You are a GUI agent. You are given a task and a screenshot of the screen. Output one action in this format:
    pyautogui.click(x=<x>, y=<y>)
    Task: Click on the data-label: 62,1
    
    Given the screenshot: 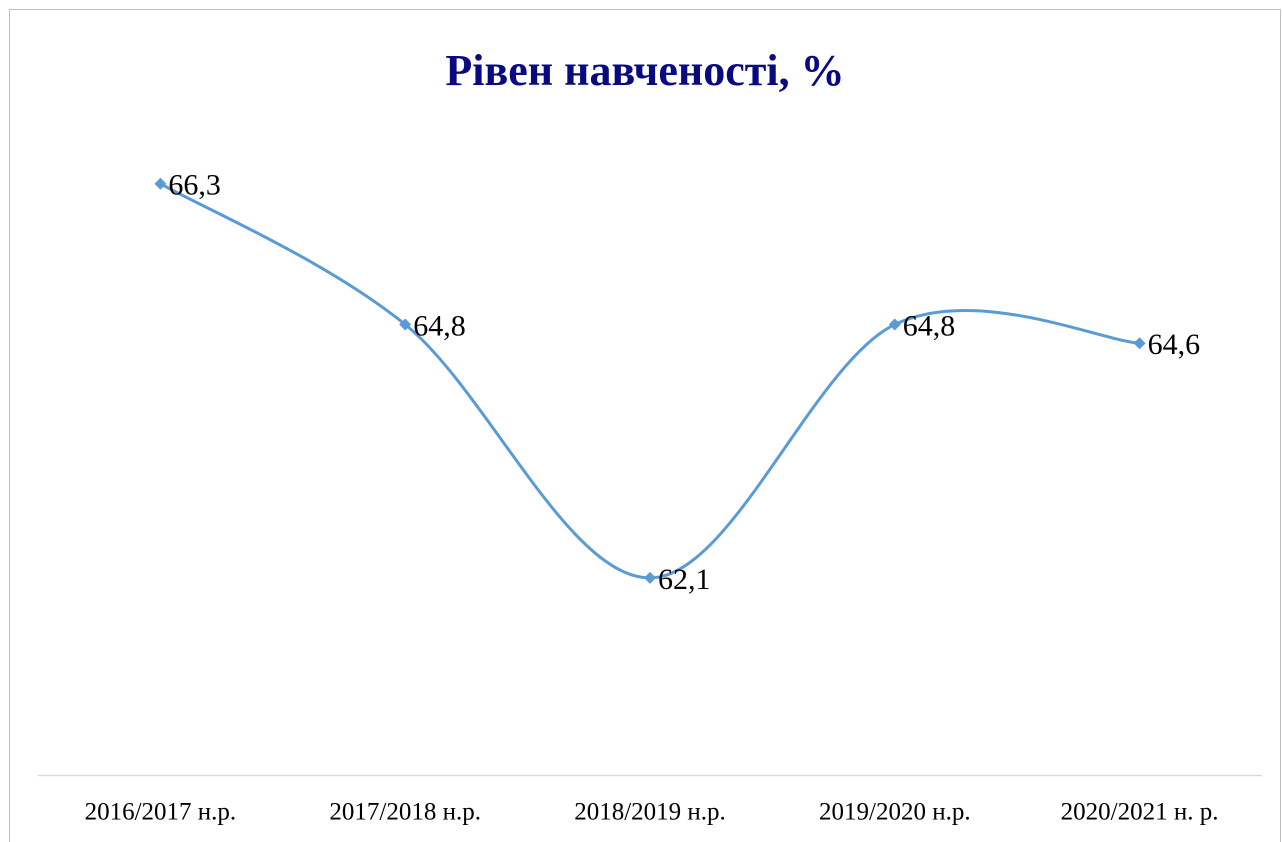 What is the action you would take?
    pyautogui.click(x=684, y=579)
    